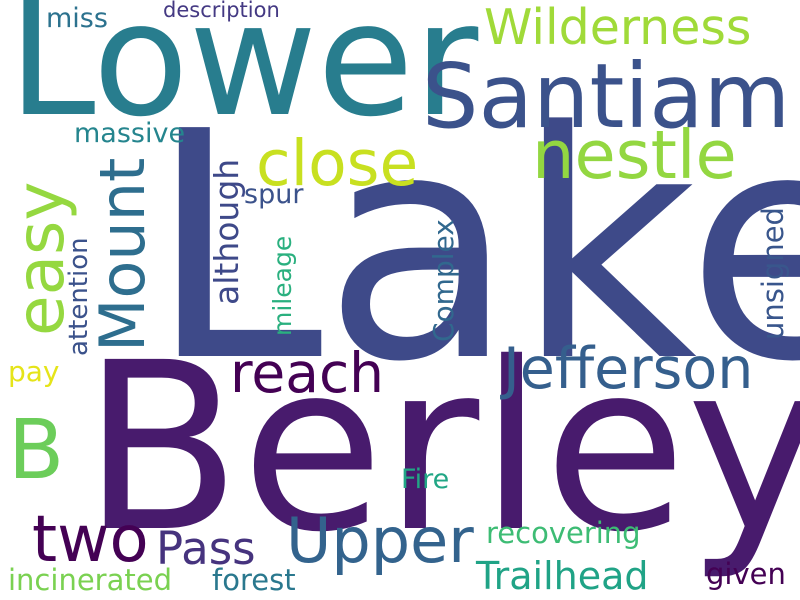 This screenshot has height=600, width=800. Describe the element at coordinates (77, 18) in the screenshot. I see `word-miss: miss` at that location.